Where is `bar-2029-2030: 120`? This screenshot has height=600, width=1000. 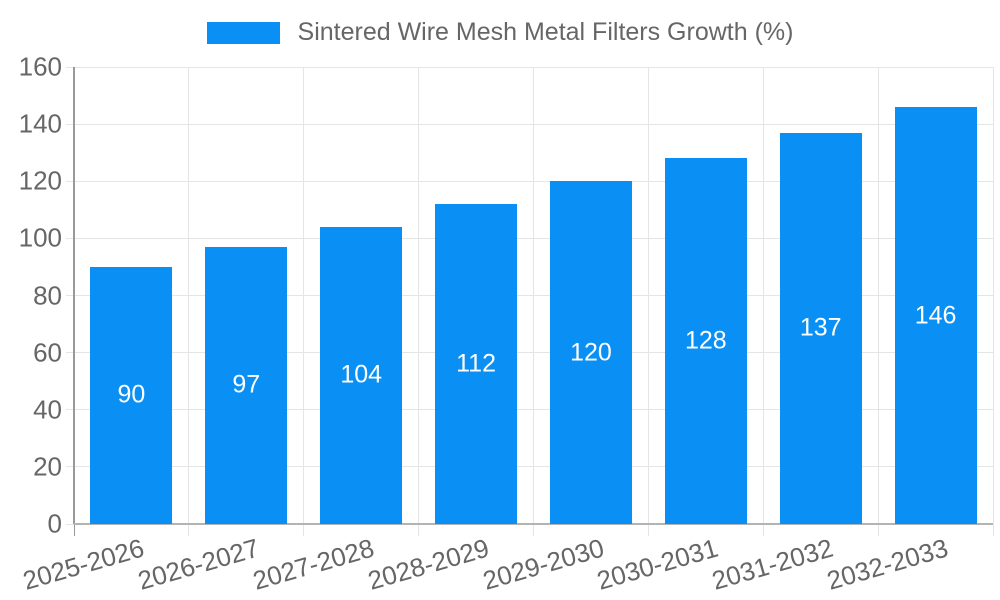 bar-2029-2030: 120 is located at coordinates (590, 352).